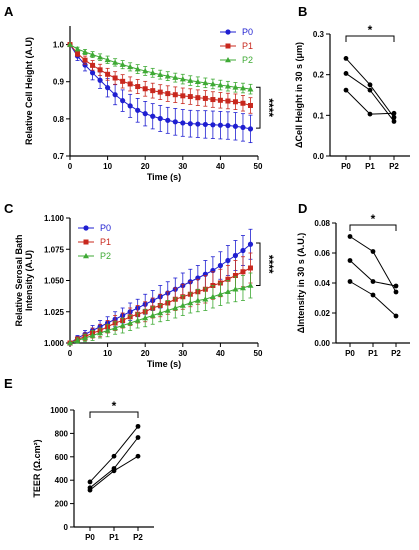  What do you see at coordinates (373, 299) in the screenshot?
I see `panel-d-pair-line` at bounding box center [373, 299].